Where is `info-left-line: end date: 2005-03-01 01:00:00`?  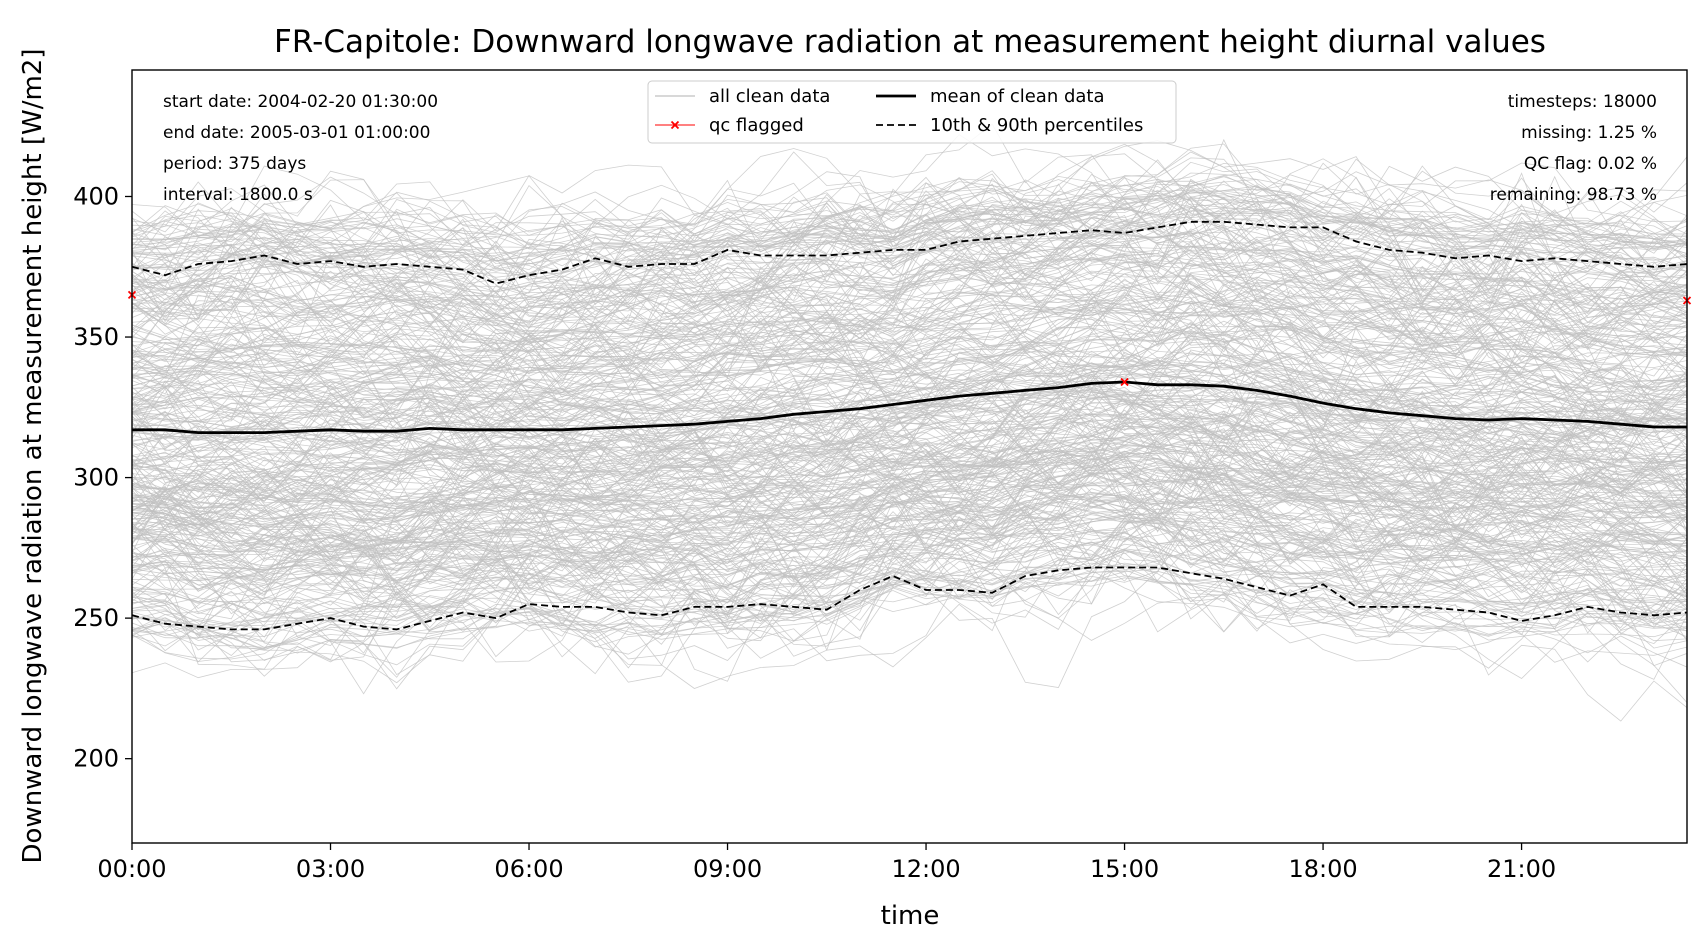
info-left-line: end date: 2005-03-01 01:00:00 is located at coordinates (296, 133).